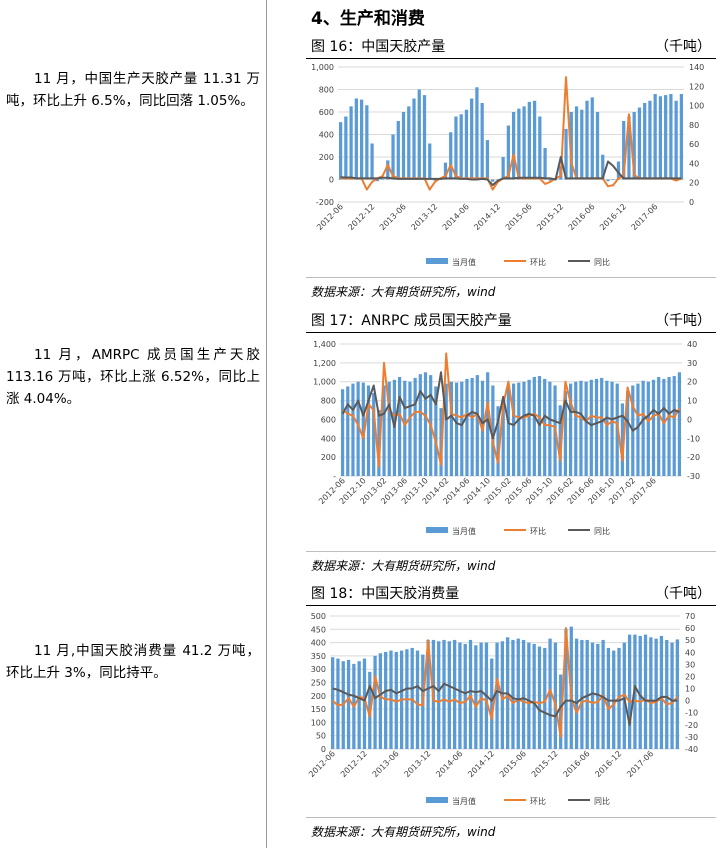  Describe the element at coordinates (645, 217) in the screenshot. I see `x-tick-label: 2017-06` at that location.